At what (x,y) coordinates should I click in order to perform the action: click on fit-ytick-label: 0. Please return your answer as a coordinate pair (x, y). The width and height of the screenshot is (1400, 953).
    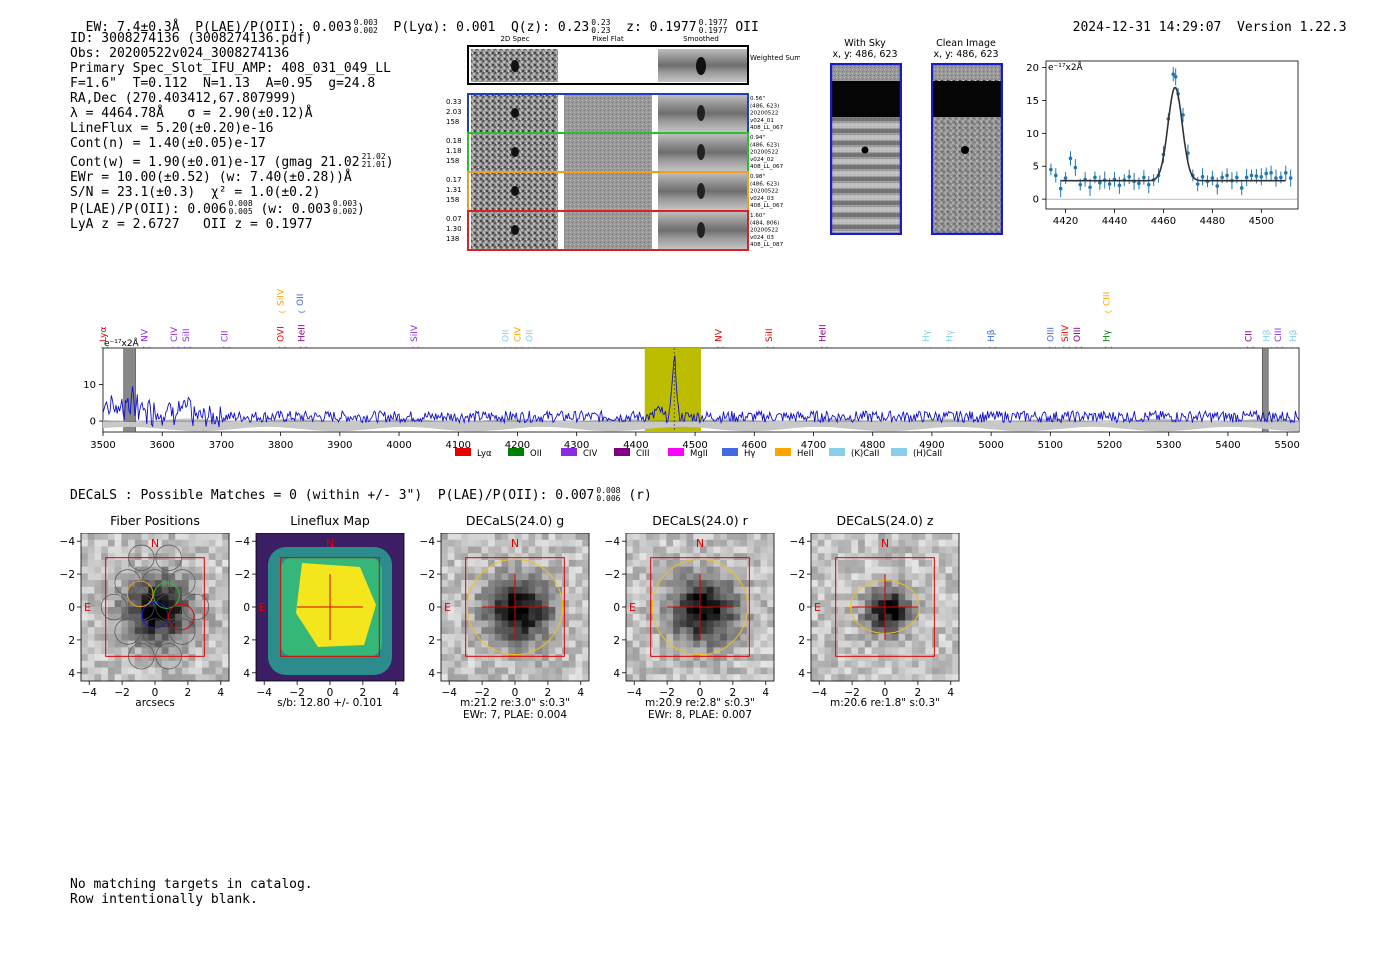
    Looking at the image, I should click on (1036, 200).